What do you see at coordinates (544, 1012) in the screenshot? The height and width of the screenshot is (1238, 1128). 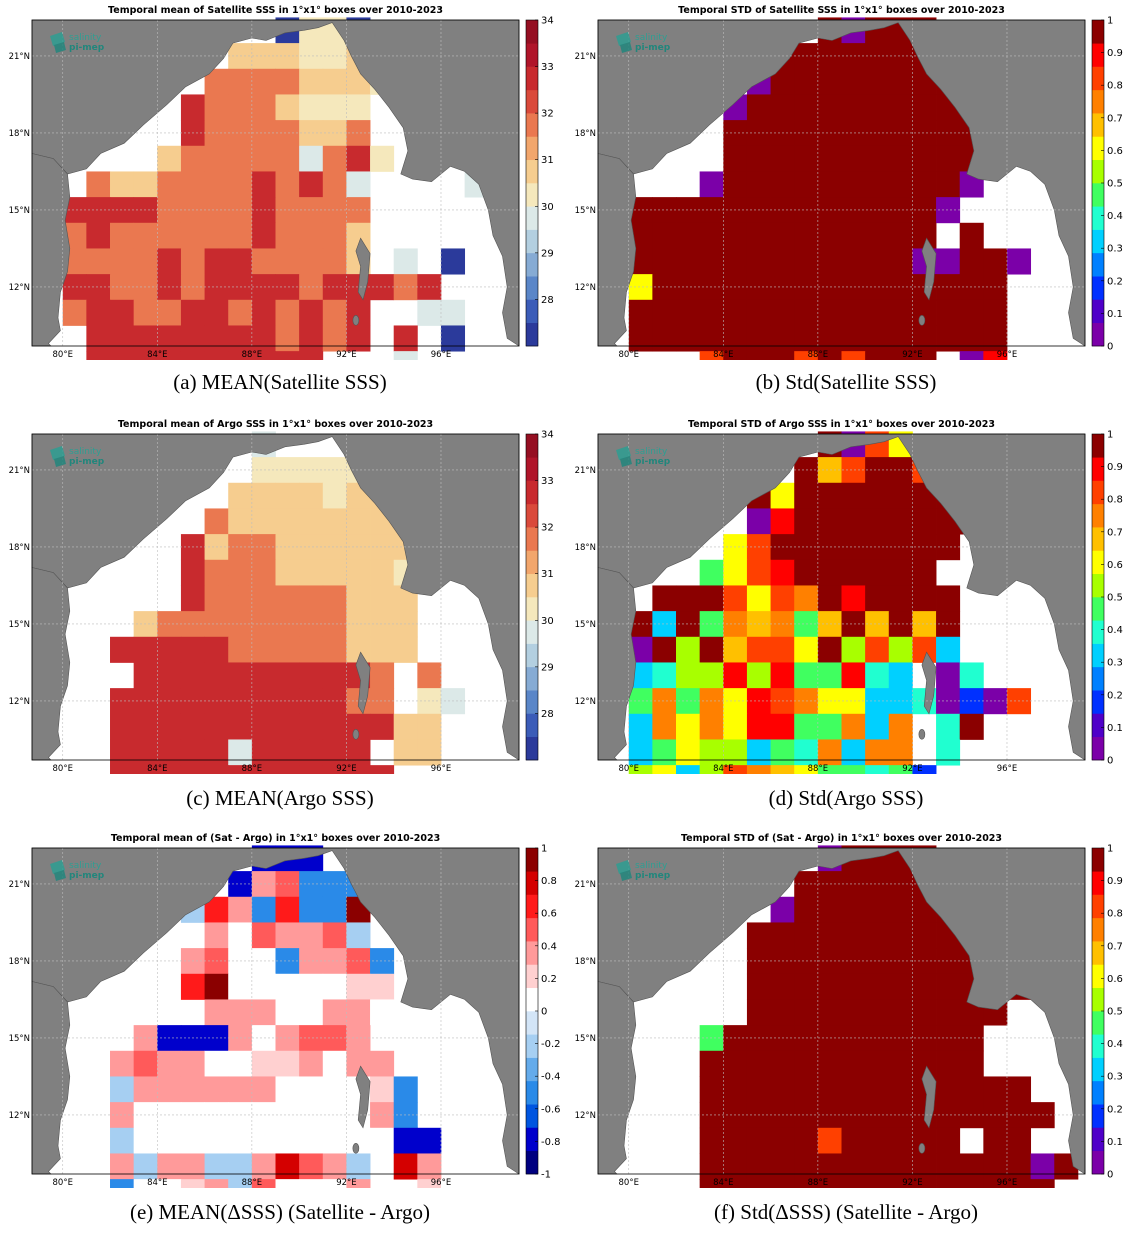 I see `colorbar-tick-label: 0` at bounding box center [544, 1012].